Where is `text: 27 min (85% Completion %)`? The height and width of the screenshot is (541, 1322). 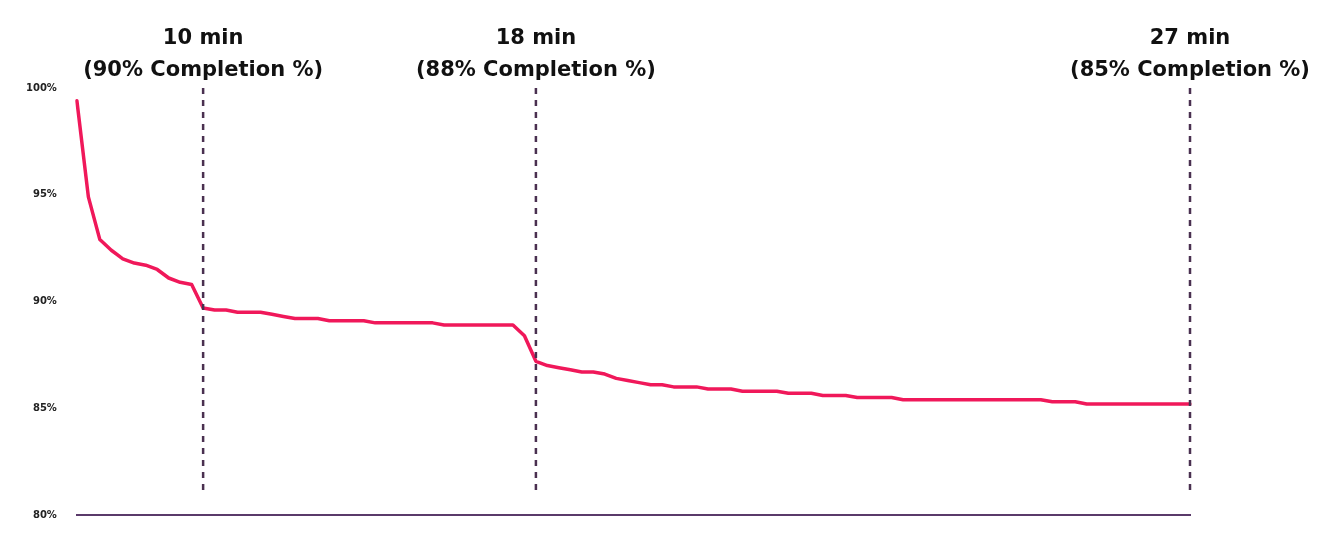 text: 27 min (85% Completion %) is located at coordinates (1190, 53).